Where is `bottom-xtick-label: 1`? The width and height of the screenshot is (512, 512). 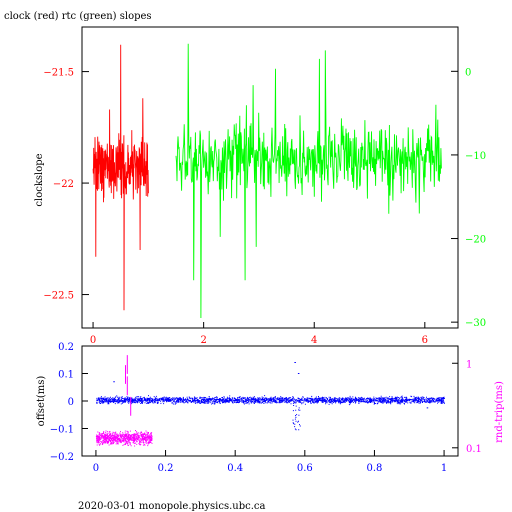
bottom-xtick-label: 1 is located at coordinates (444, 468).